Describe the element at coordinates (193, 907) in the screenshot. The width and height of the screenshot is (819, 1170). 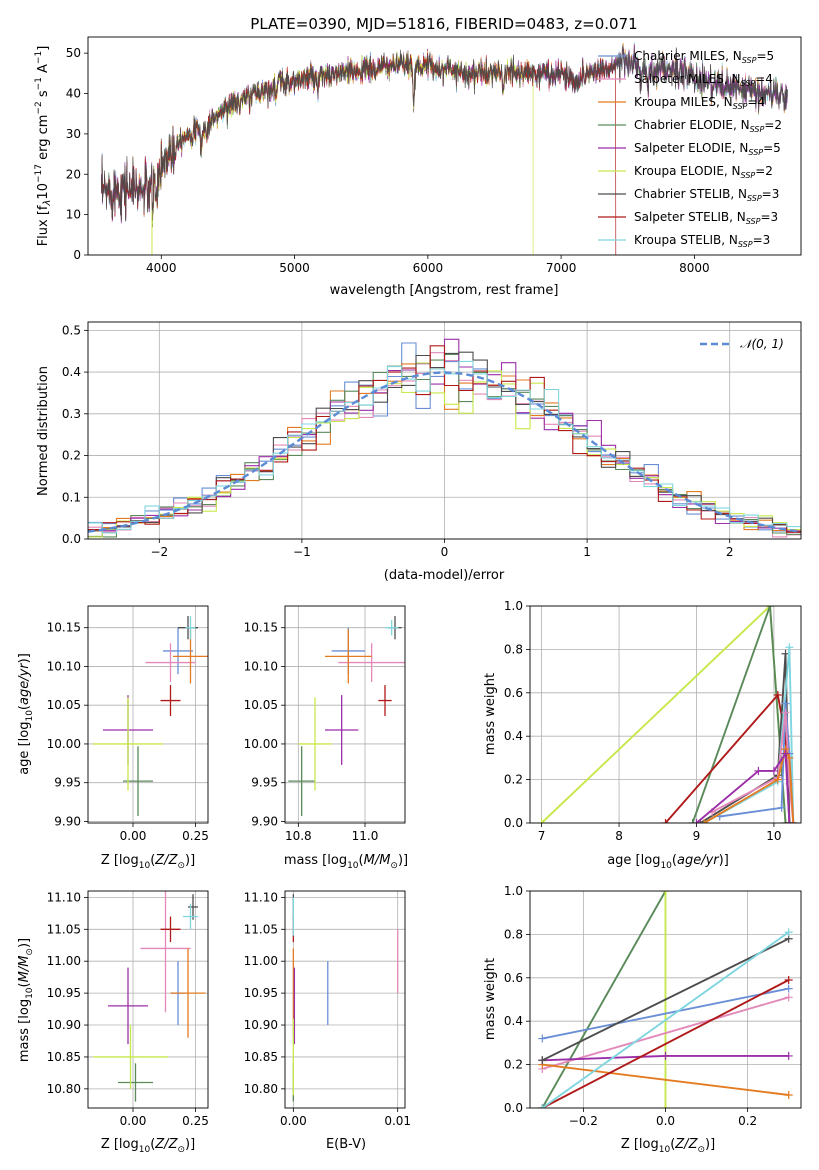
I see `point-chabrier-stelib` at that location.